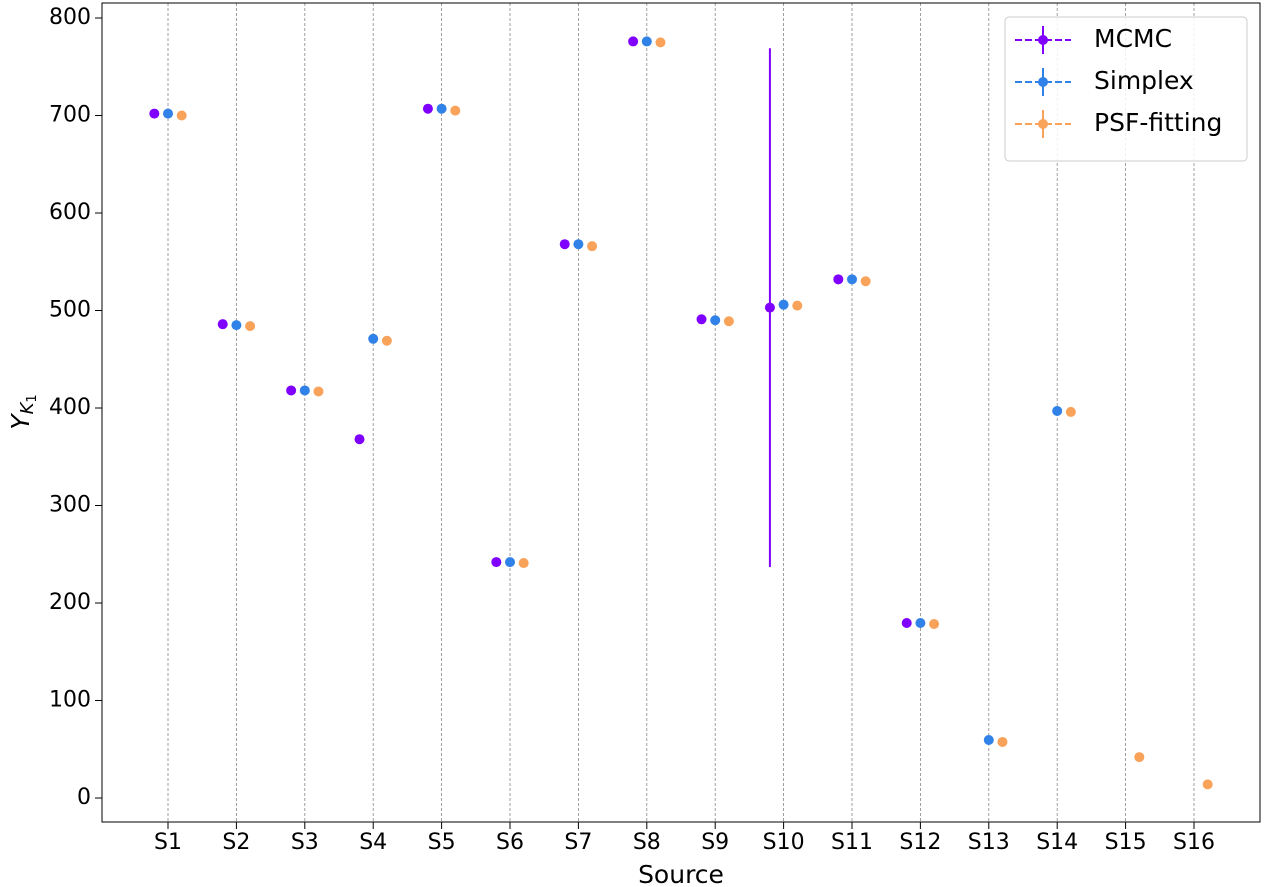  I want to click on legend-label: PSF-fitting, so click(1158, 122).